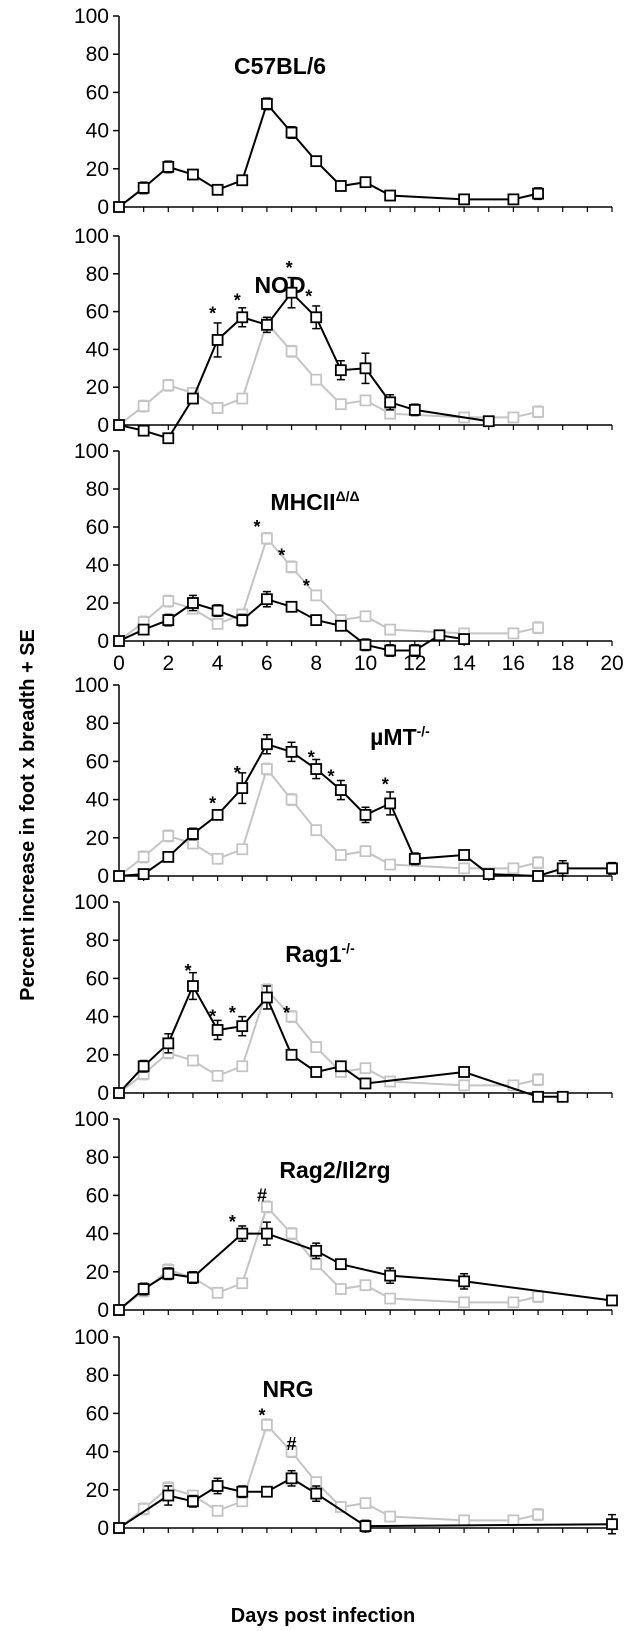  I want to click on y-tick-label: 40, so click(97, 800).